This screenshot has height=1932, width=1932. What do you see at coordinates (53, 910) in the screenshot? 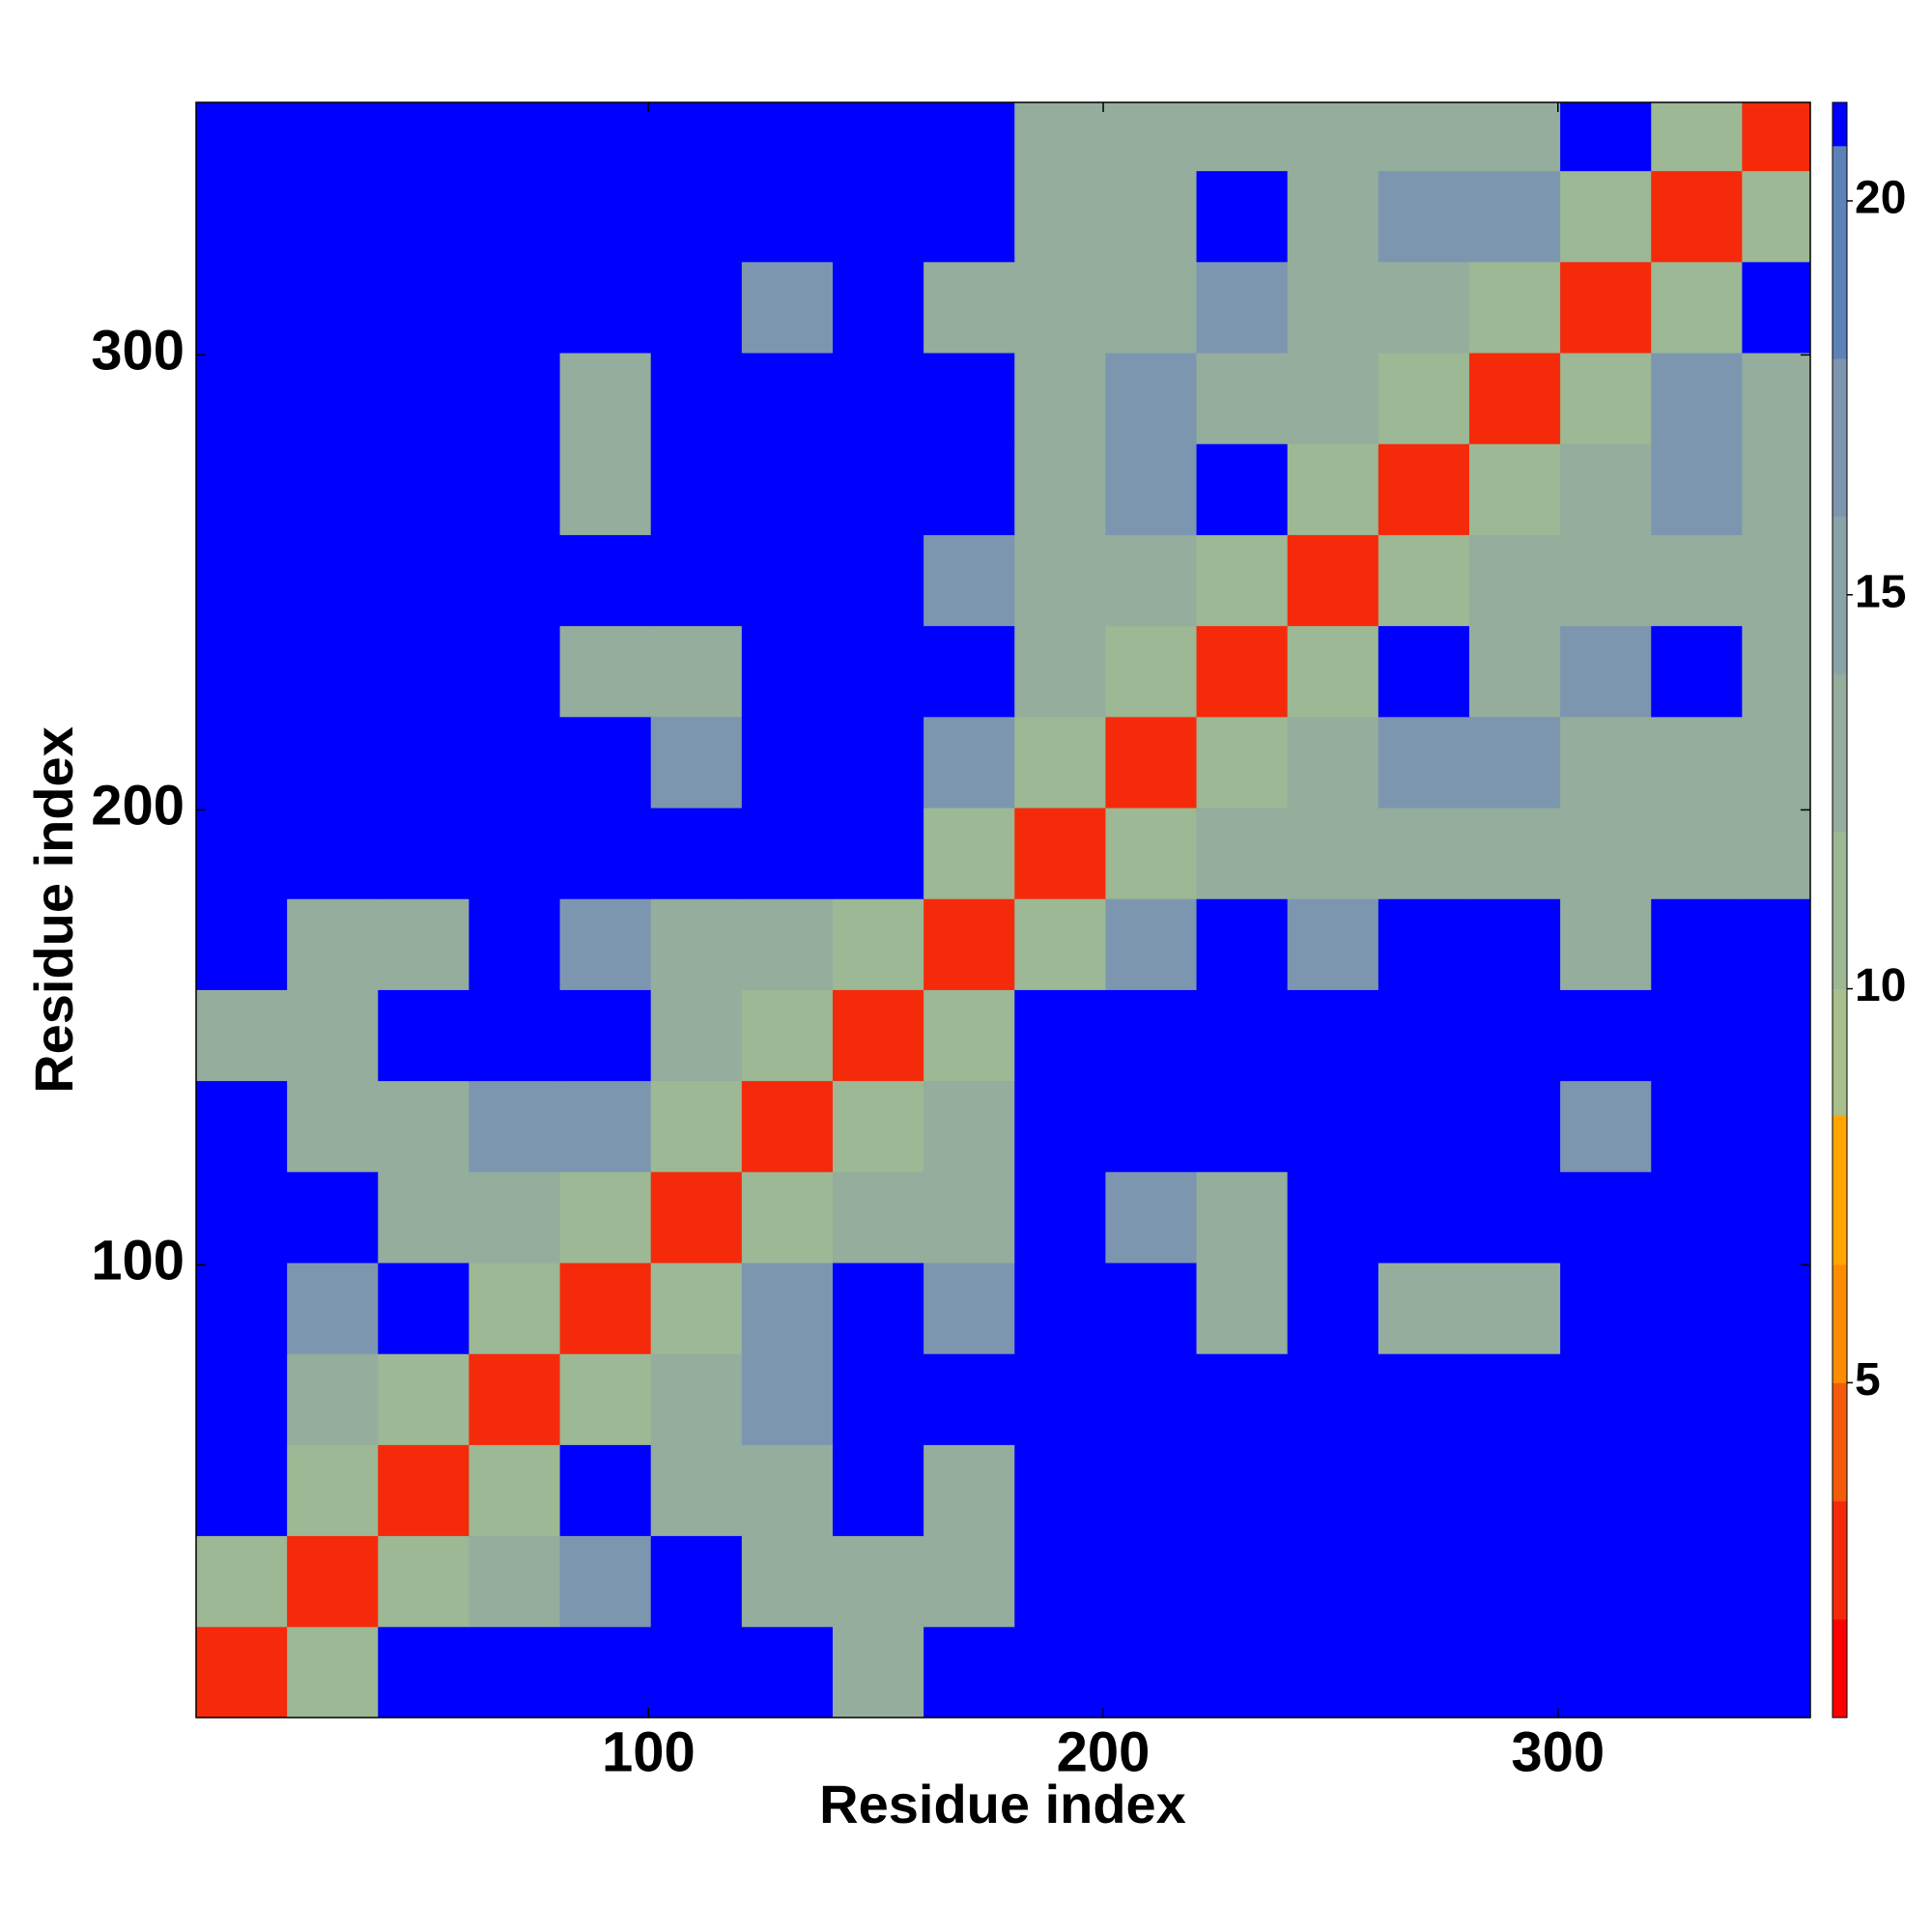
I see `y-axis-label: Residue index` at bounding box center [53, 910].